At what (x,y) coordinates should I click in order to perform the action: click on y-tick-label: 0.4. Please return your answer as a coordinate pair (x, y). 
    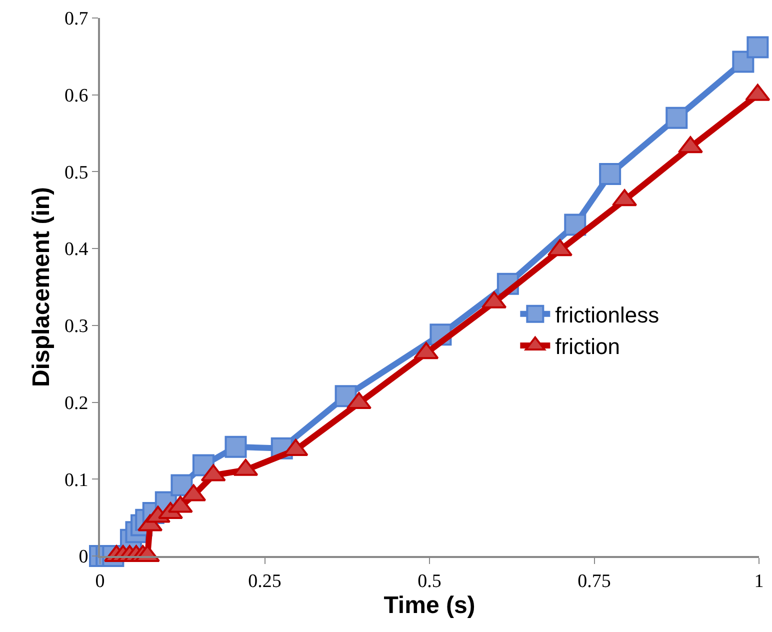
    Looking at the image, I should click on (76, 249).